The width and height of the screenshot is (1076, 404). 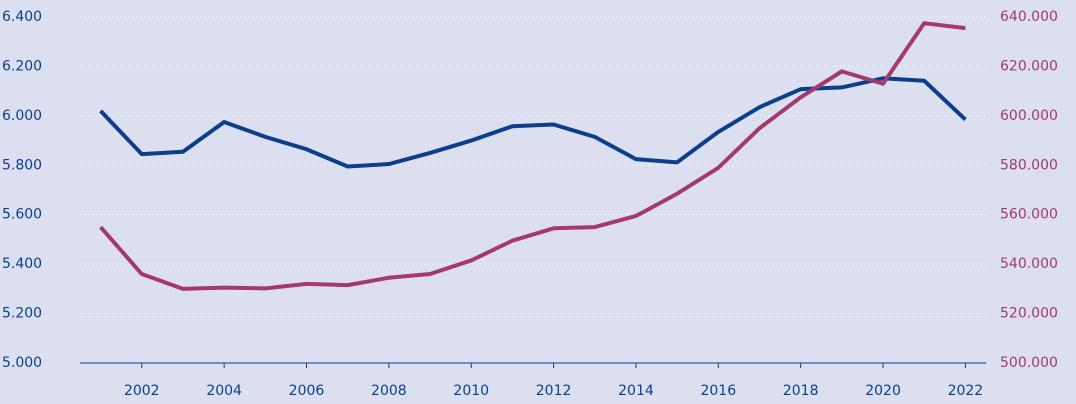 What do you see at coordinates (1029, 17) in the screenshot?
I see `y2-tick-label: 640.000` at bounding box center [1029, 17].